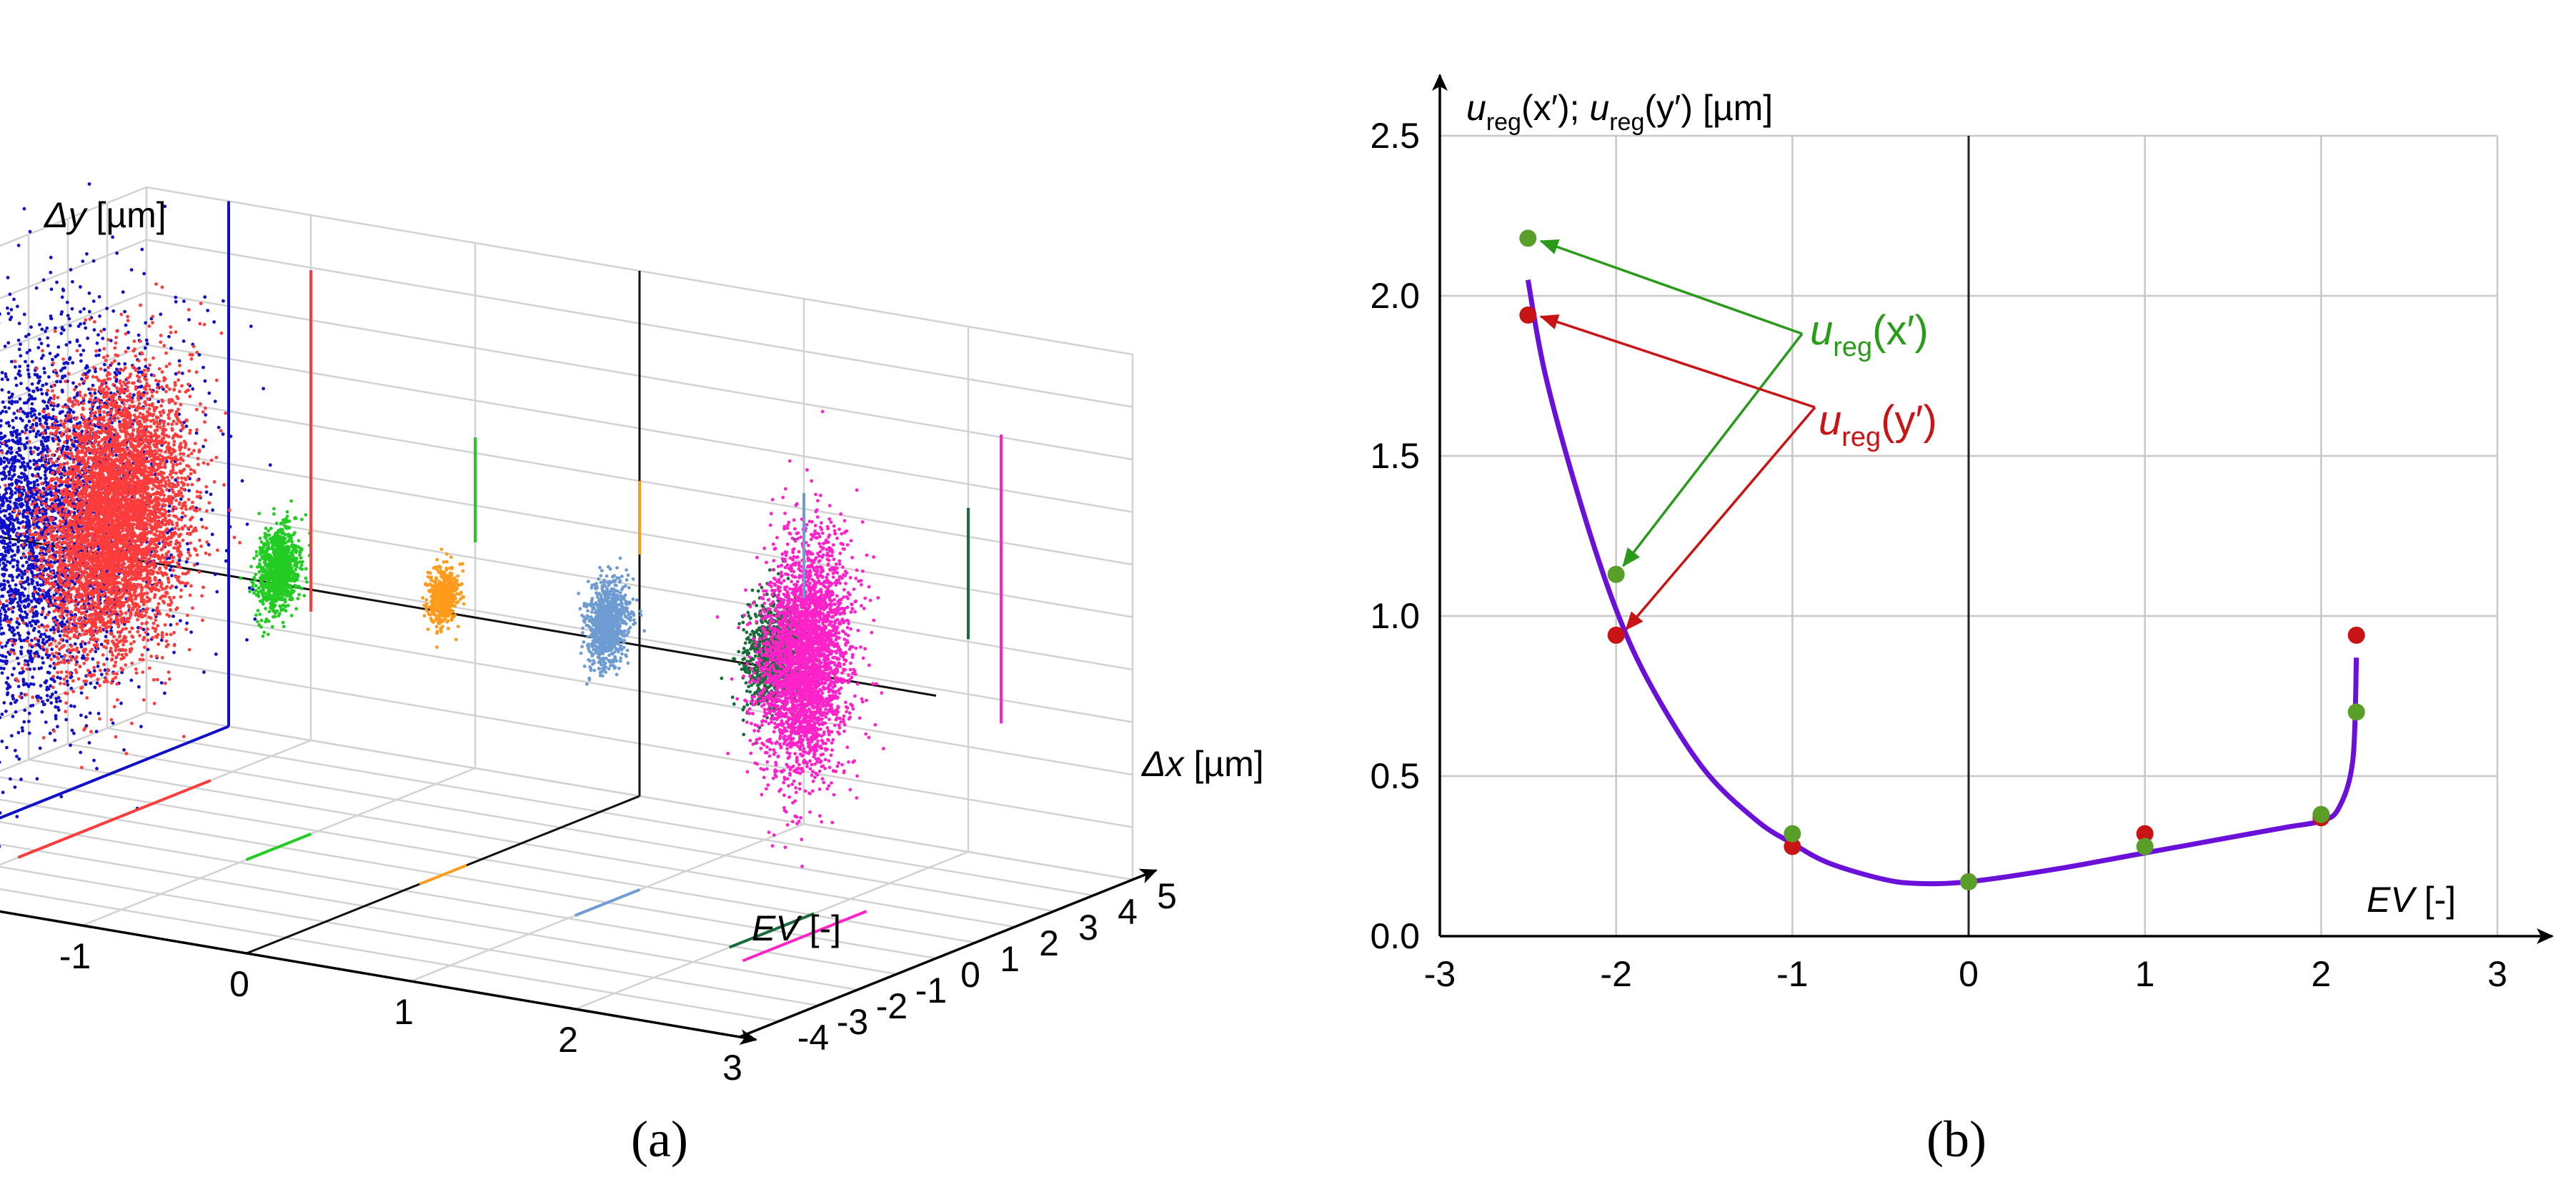 The image size is (2576, 1177). Describe the element at coordinates (126, 215) in the screenshot. I see `dy-axis-unit: [µm]` at that location.